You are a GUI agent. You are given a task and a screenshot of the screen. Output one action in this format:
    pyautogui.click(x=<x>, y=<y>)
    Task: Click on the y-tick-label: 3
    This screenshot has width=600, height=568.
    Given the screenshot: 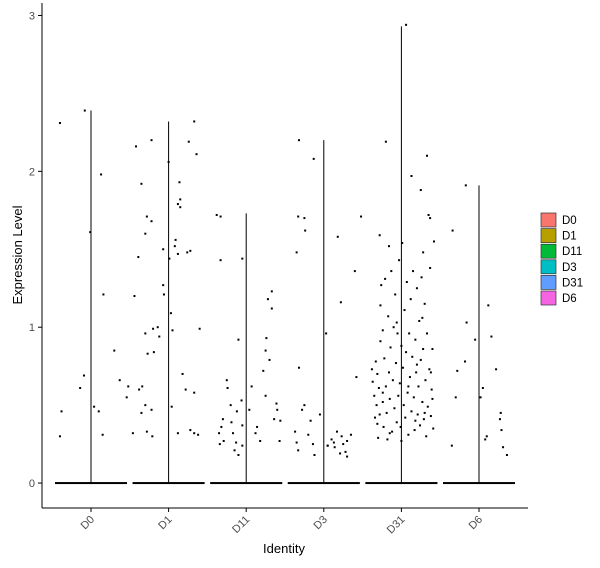 What is the action you would take?
    pyautogui.click(x=32, y=16)
    